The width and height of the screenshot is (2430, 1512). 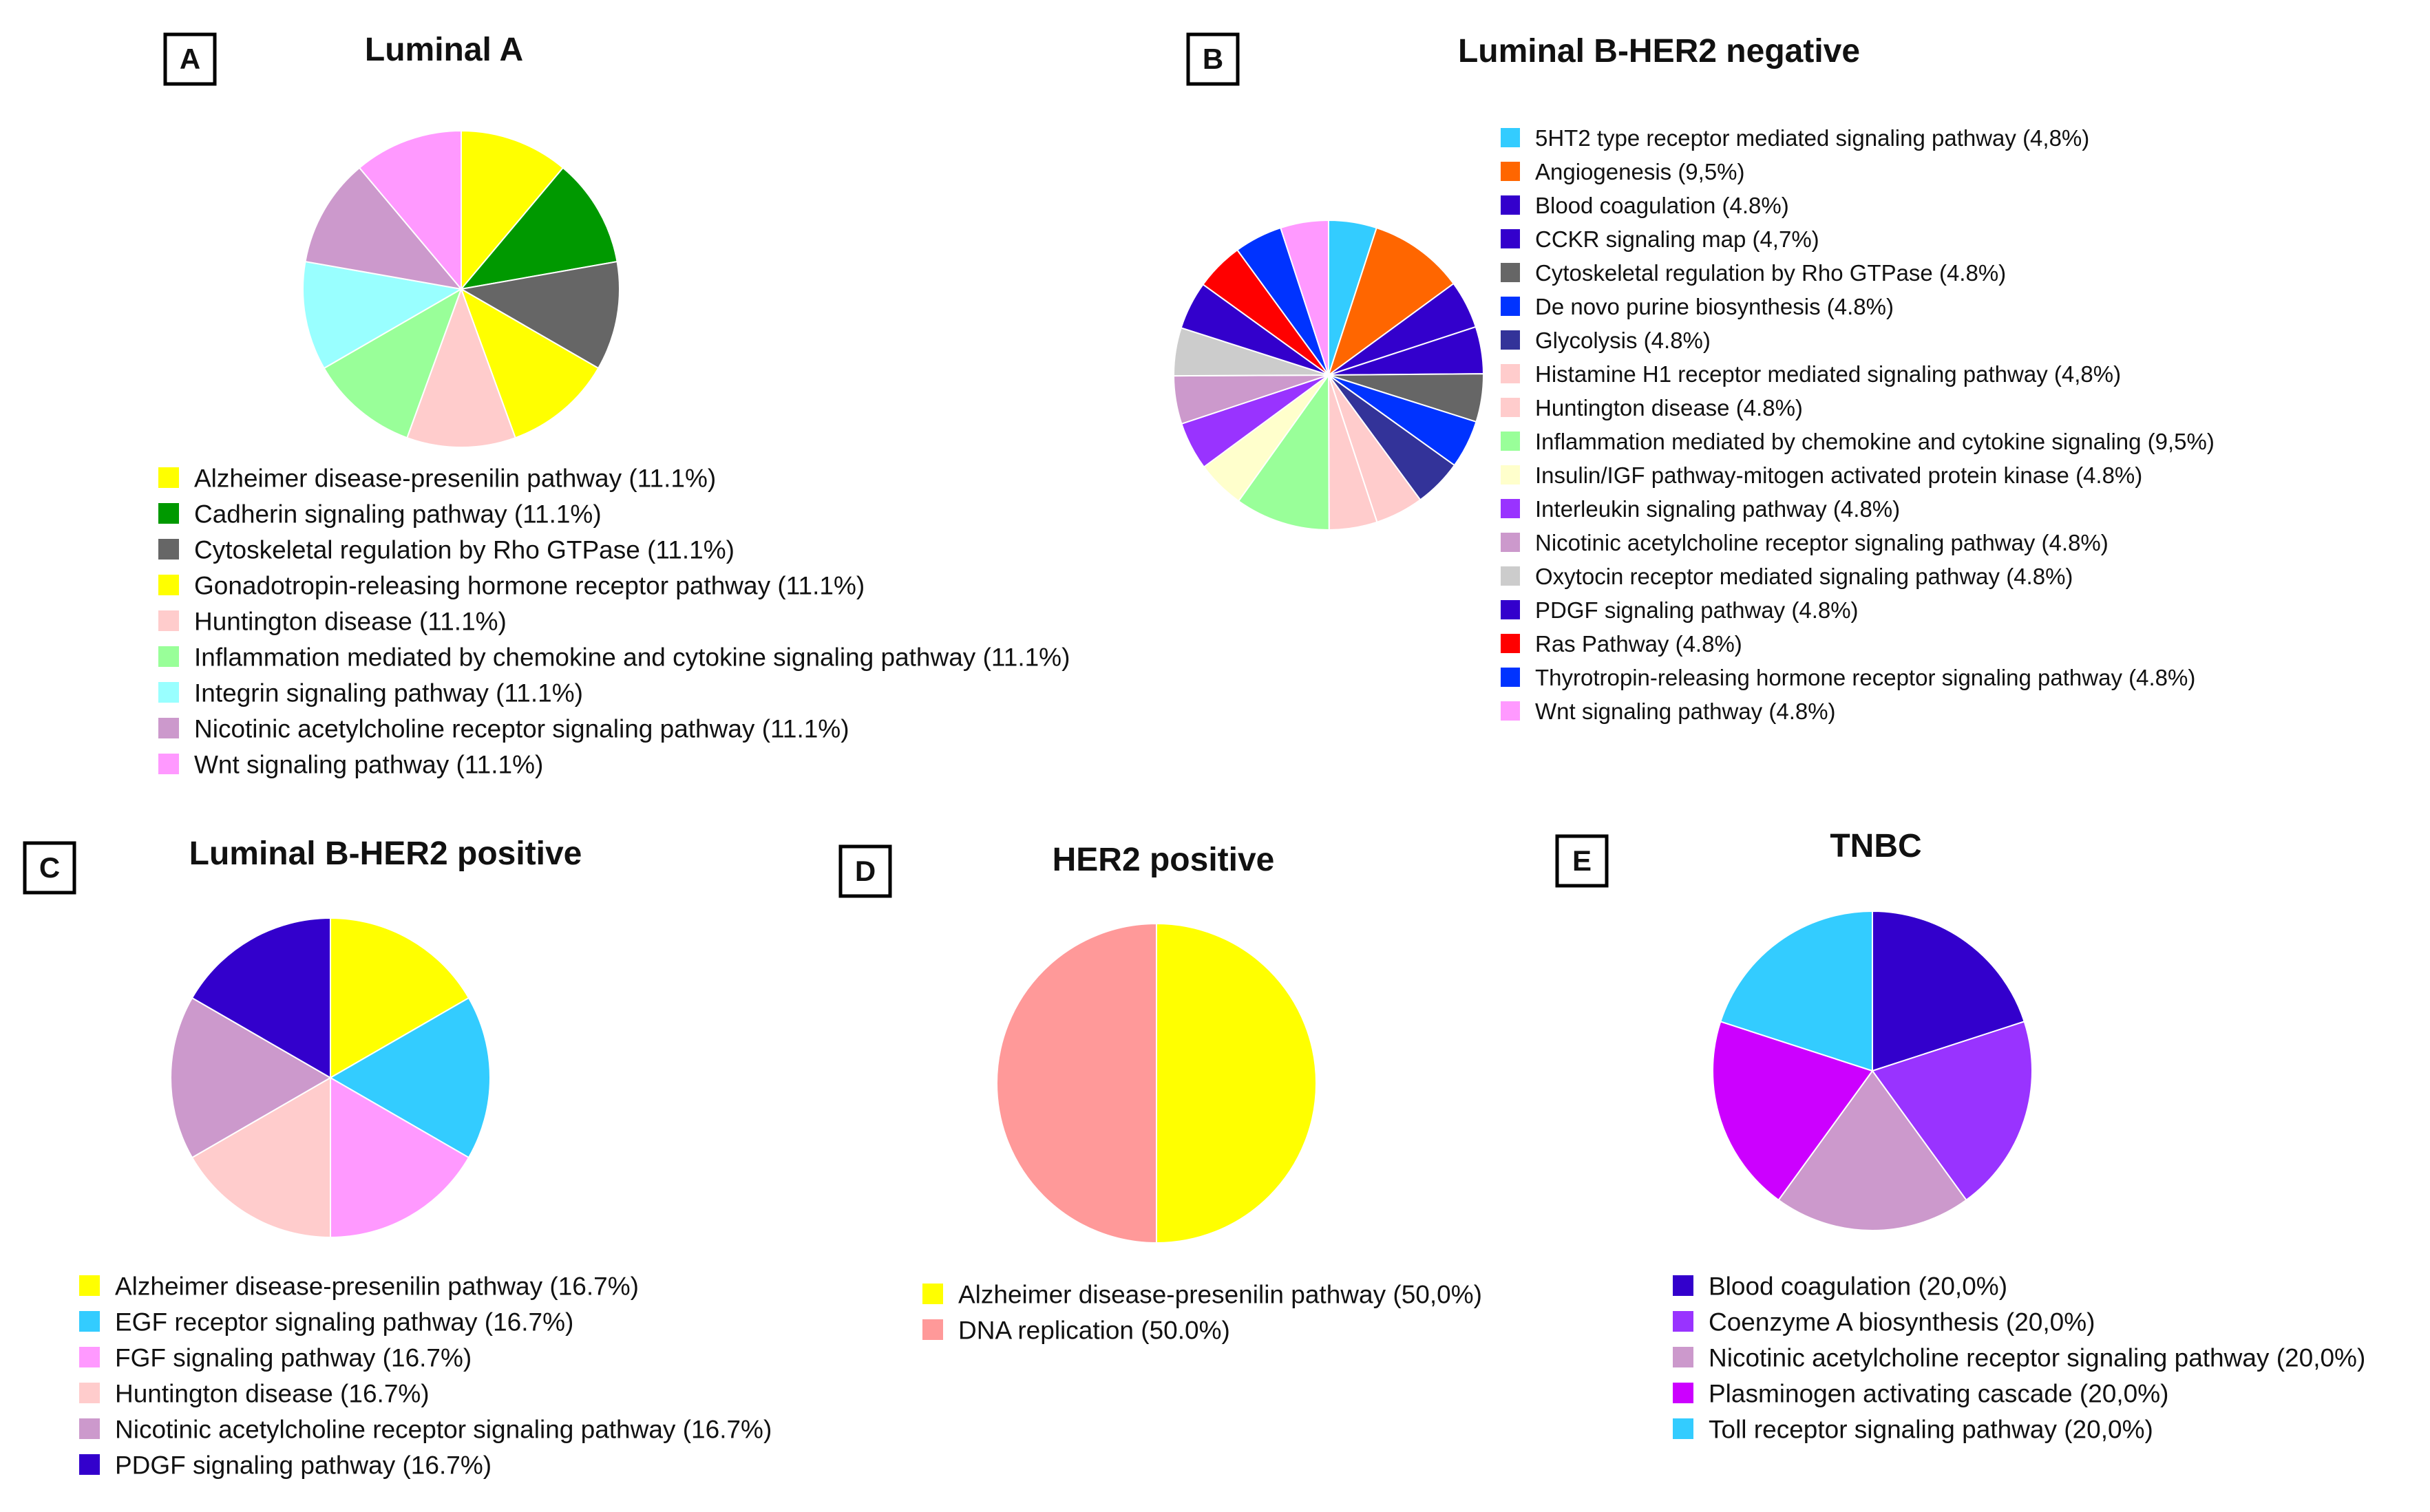 I want to click on legend-label: Wnt signaling pathway (4.8%), so click(x=1685, y=711).